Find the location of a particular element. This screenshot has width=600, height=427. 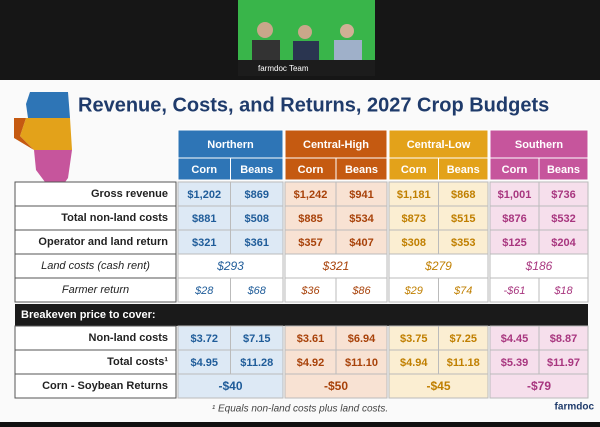

value: $3.75 is located at coordinates (414, 339).